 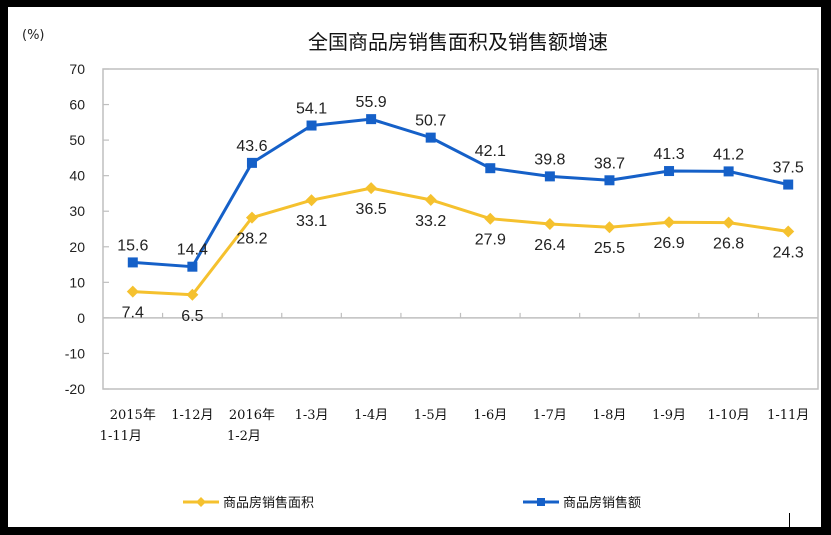 What do you see at coordinates (609, 248) in the screenshot?
I see `data-label: 25.5` at bounding box center [609, 248].